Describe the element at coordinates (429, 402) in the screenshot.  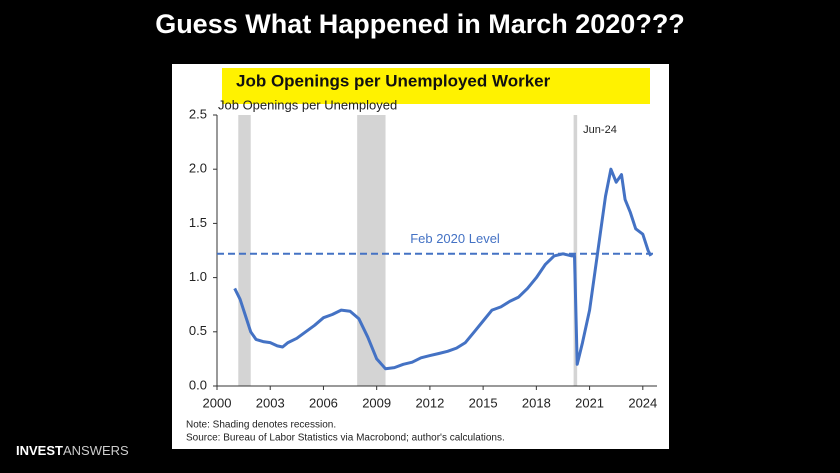
I see `x-tick-label: 2012` at that location.